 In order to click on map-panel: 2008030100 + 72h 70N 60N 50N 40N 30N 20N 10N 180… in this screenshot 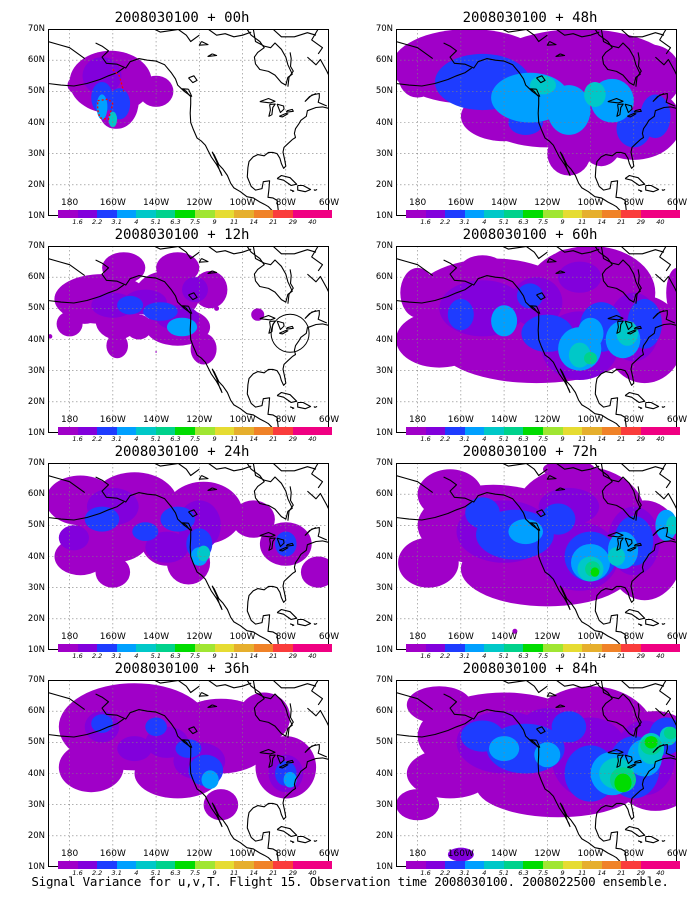, I will do `click(530, 551)`.